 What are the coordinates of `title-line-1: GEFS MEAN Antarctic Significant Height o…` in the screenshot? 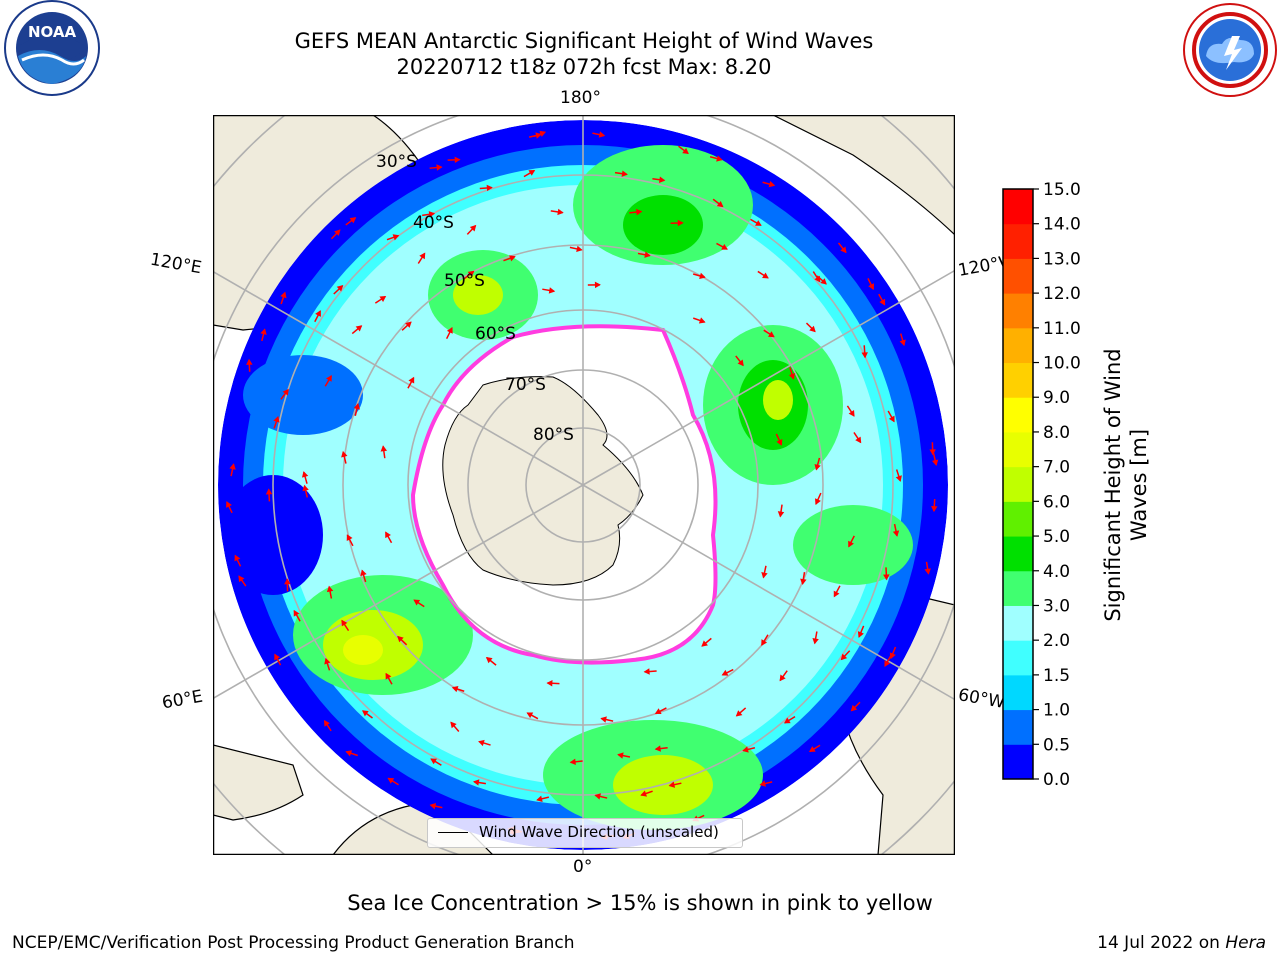 It's located at (584, 41).